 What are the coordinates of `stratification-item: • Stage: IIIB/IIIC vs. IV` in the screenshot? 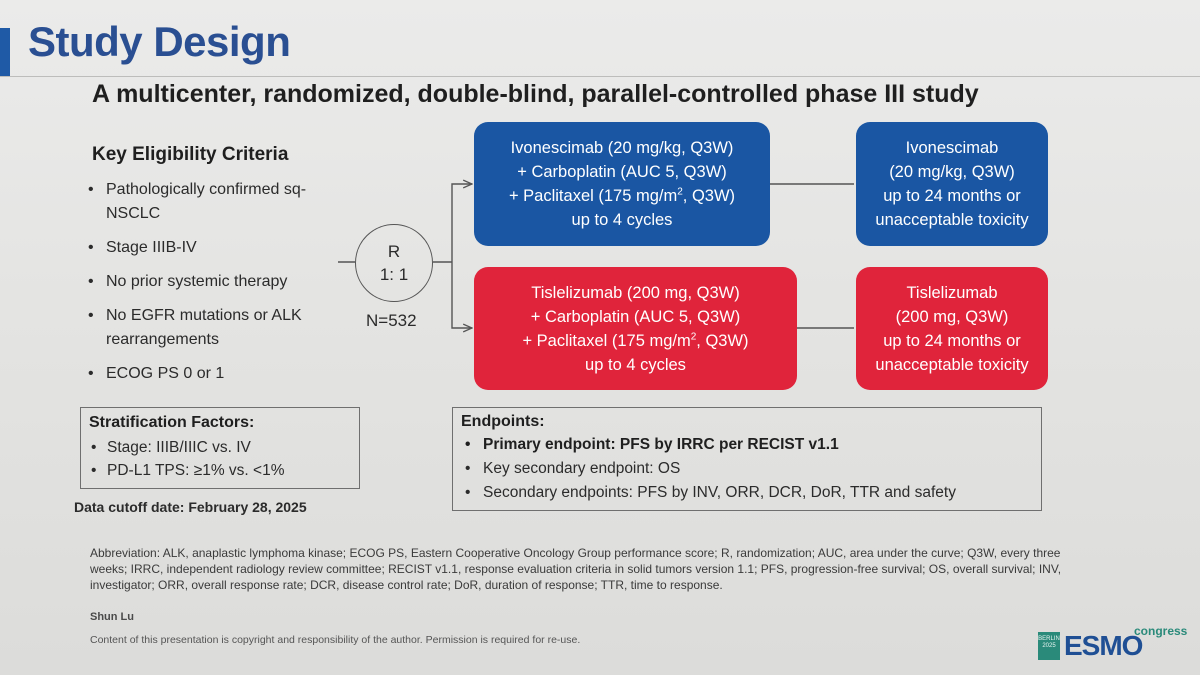 It's located at (220, 447).